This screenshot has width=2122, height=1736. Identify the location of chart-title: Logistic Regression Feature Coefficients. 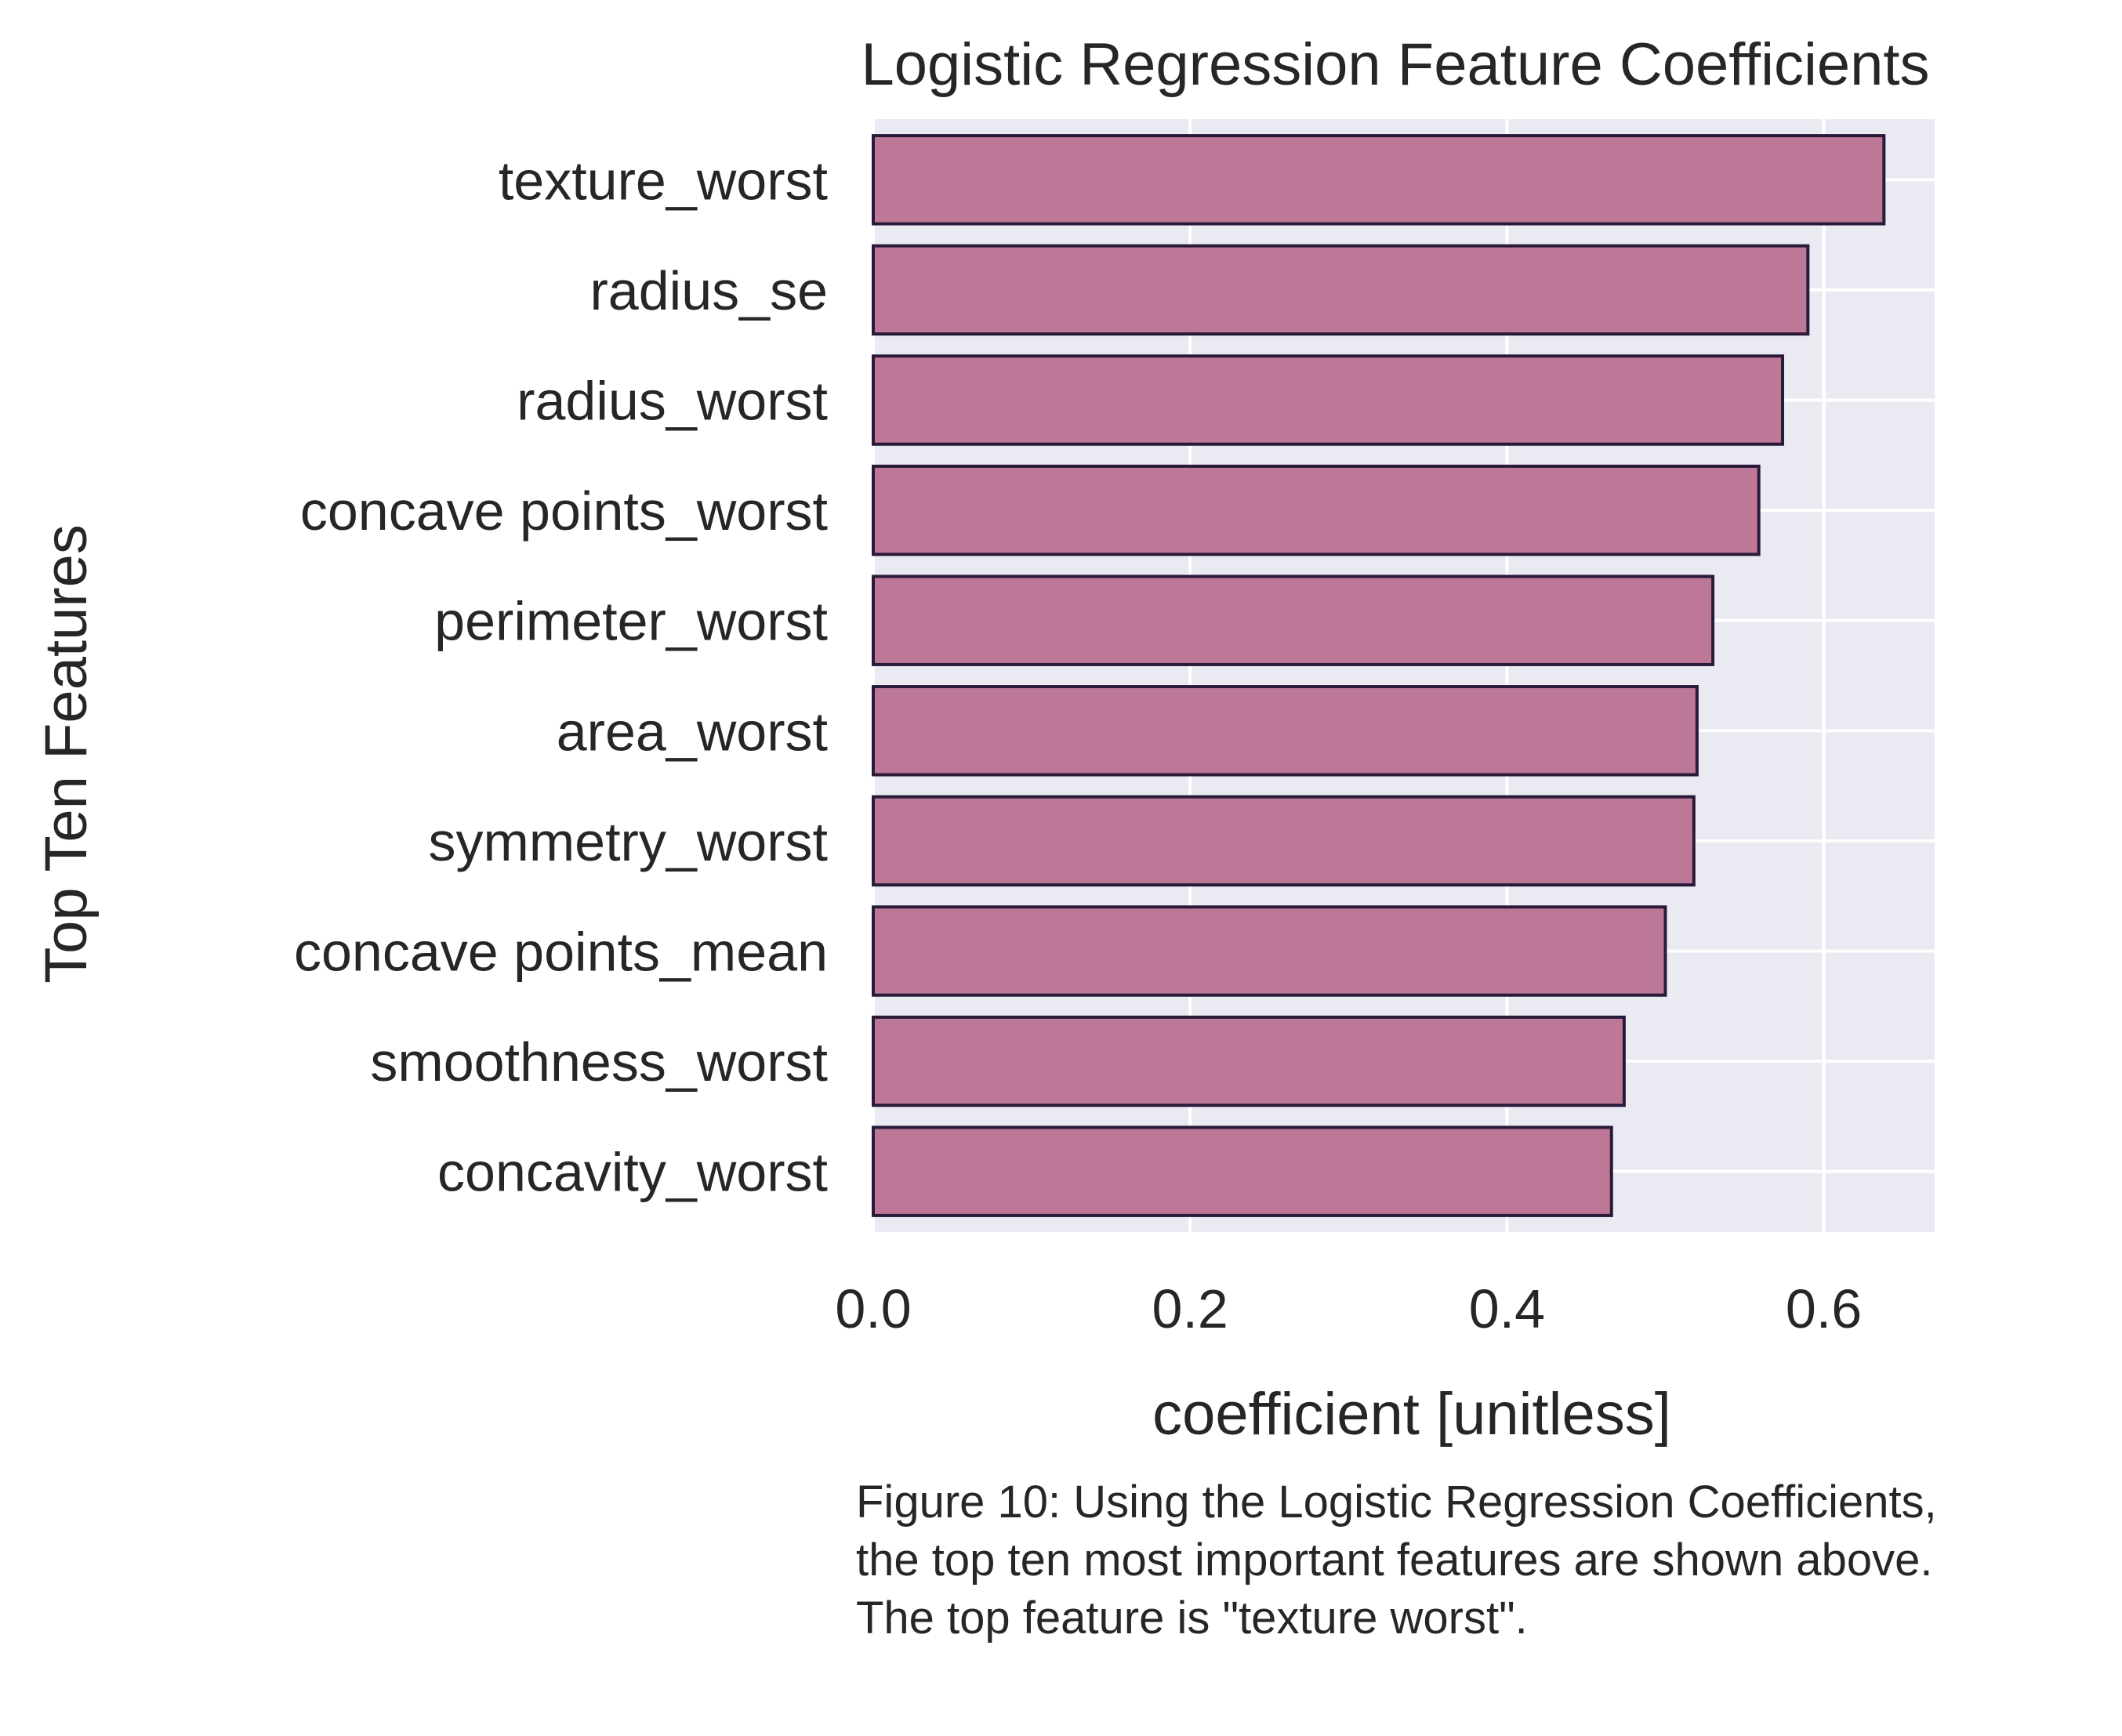
(1395, 64).